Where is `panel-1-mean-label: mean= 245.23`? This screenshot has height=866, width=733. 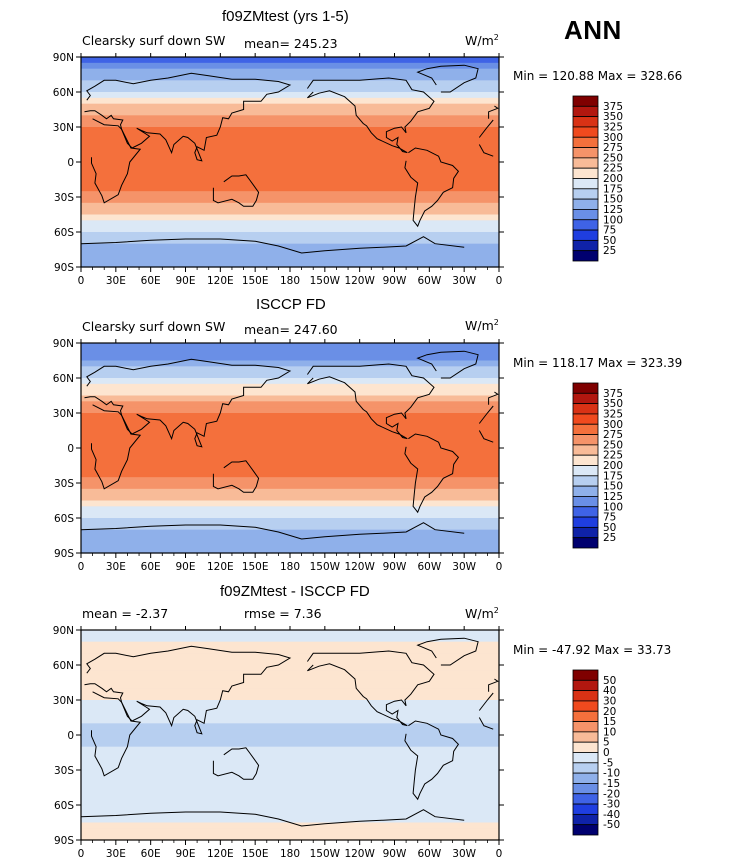 panel-1-mean-label: mean= 245.23 is located at coordinates (291, 43).